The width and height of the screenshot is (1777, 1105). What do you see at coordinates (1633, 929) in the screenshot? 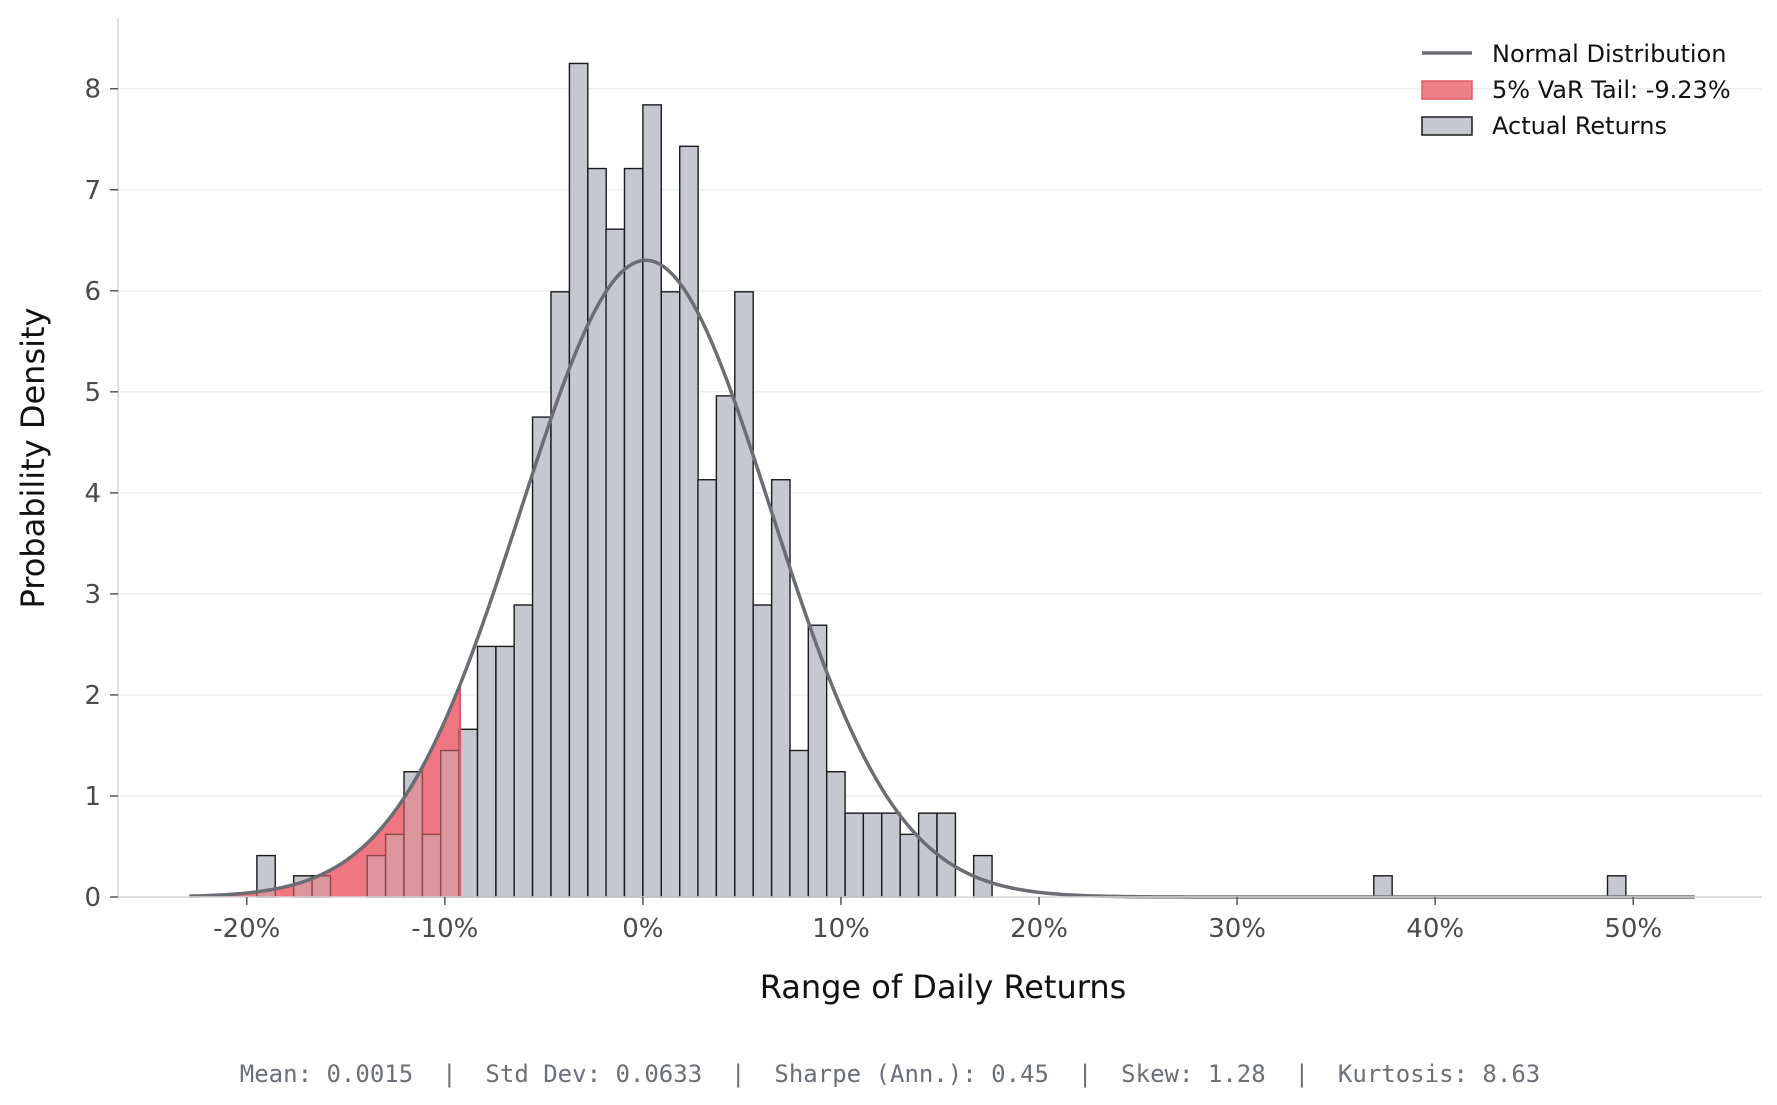
I see `x-tick-label: 50%` at bounding box center [1633, 929].